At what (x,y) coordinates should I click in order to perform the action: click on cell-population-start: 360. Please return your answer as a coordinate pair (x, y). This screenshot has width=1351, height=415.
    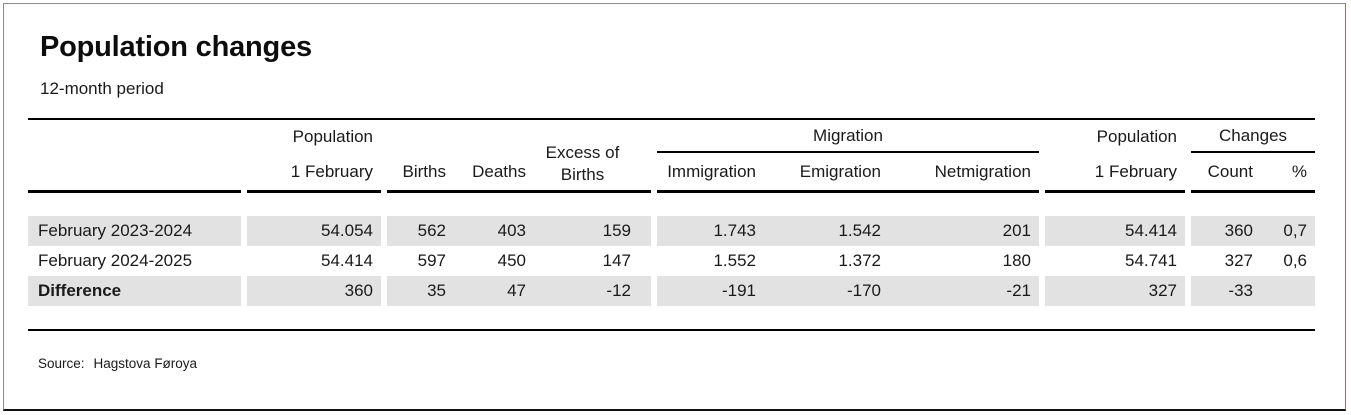
    Looking at the image, I should click on (314, 291).